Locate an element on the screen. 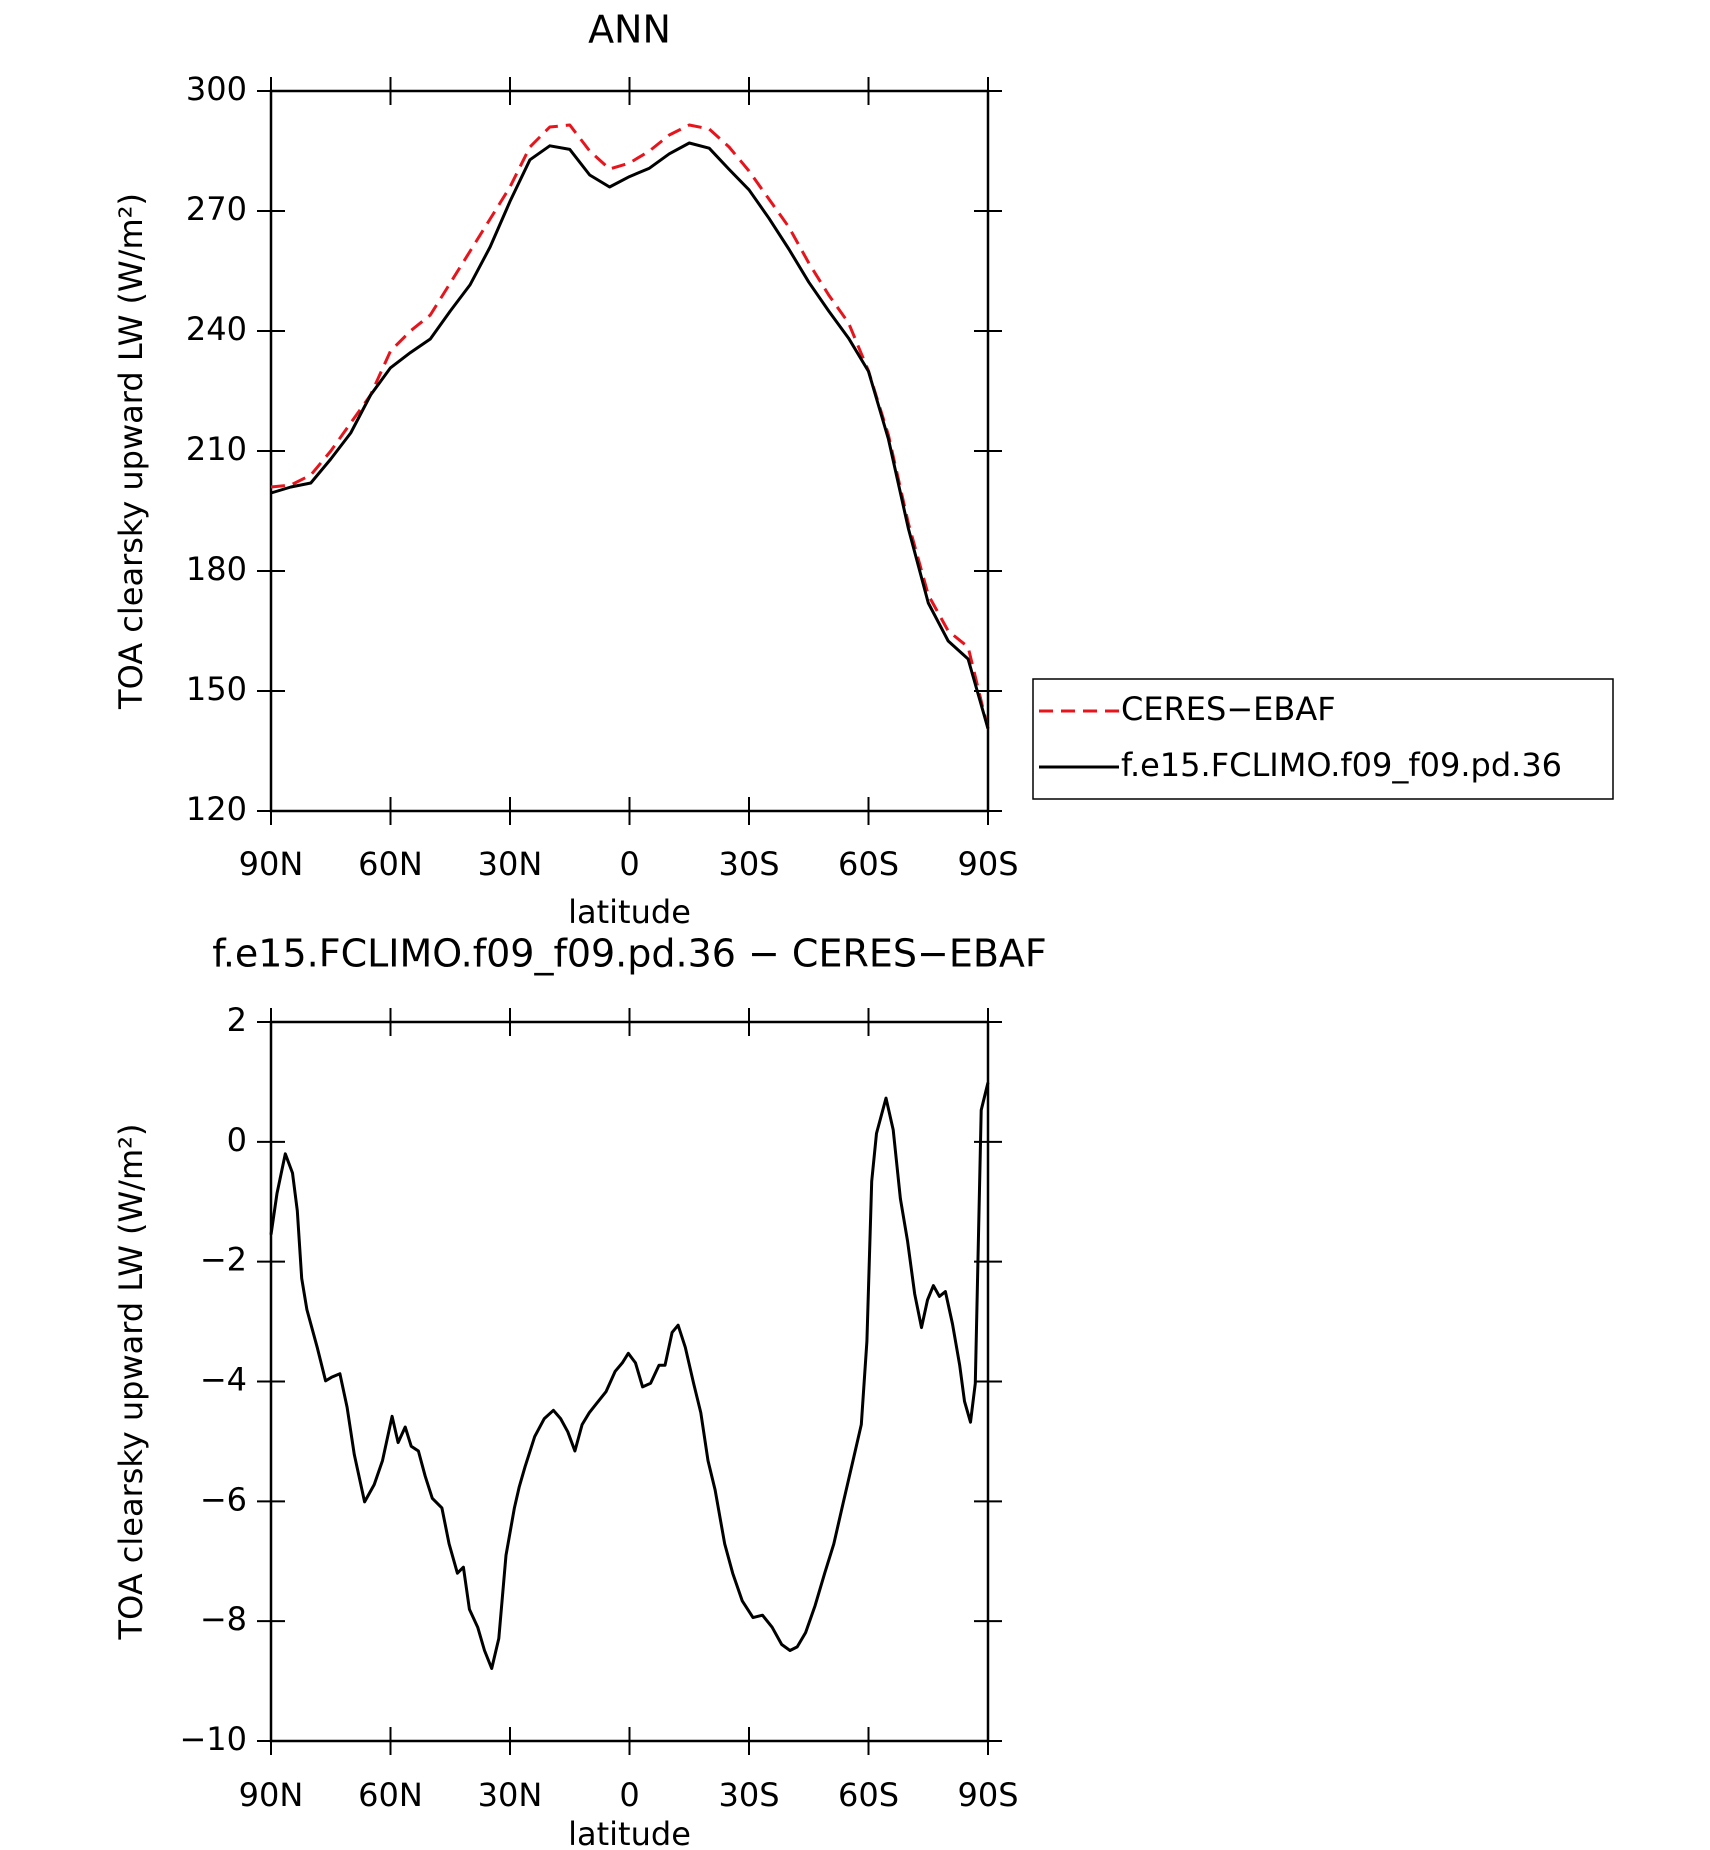 Image resolution: width=1710 pixels, height=1850 pixels. y-tick-label: 240 is located at coordinates (216, 329).